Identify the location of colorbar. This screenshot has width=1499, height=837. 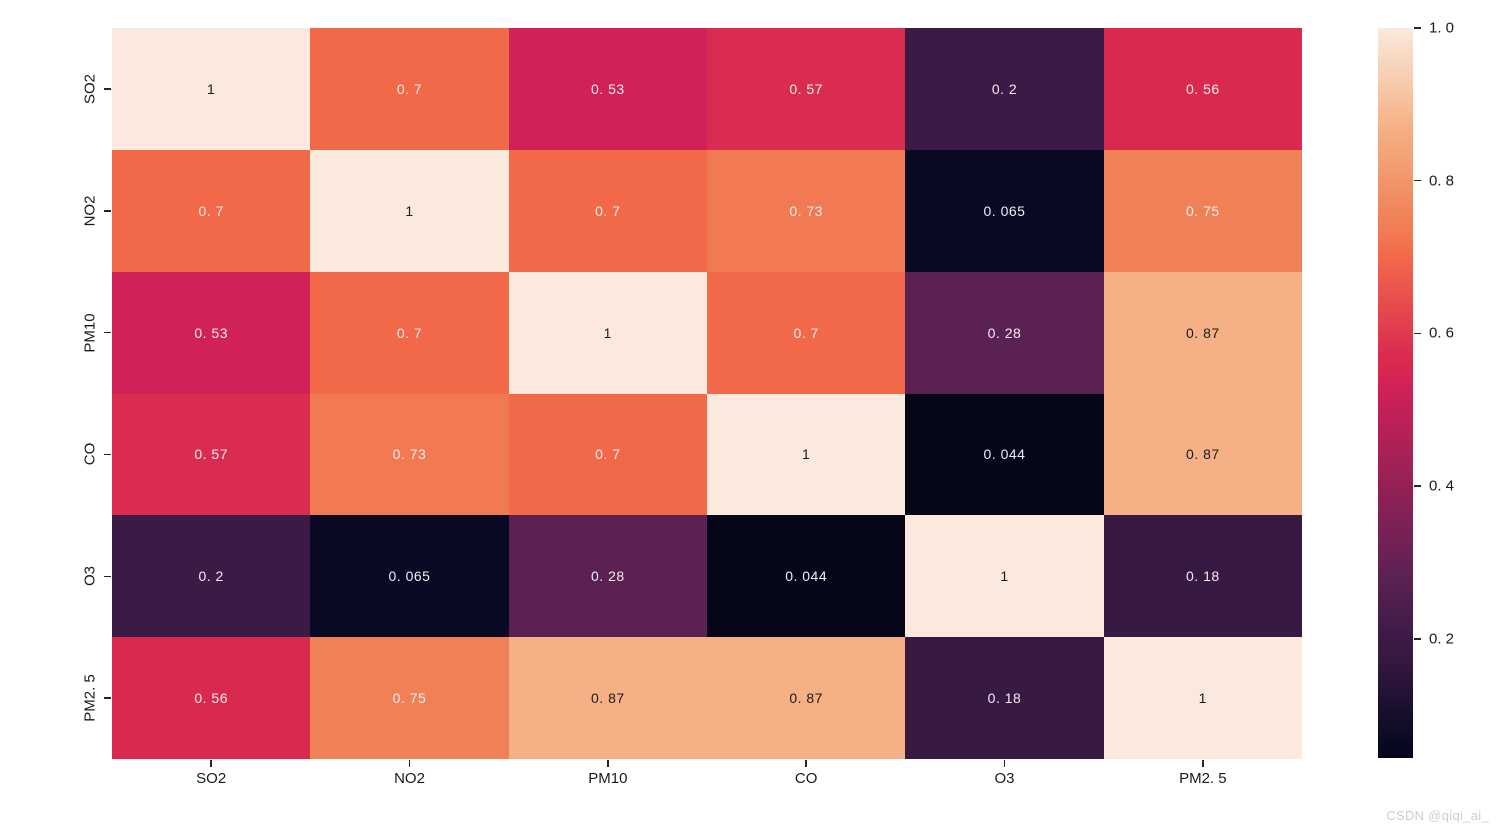
(1395, 393).